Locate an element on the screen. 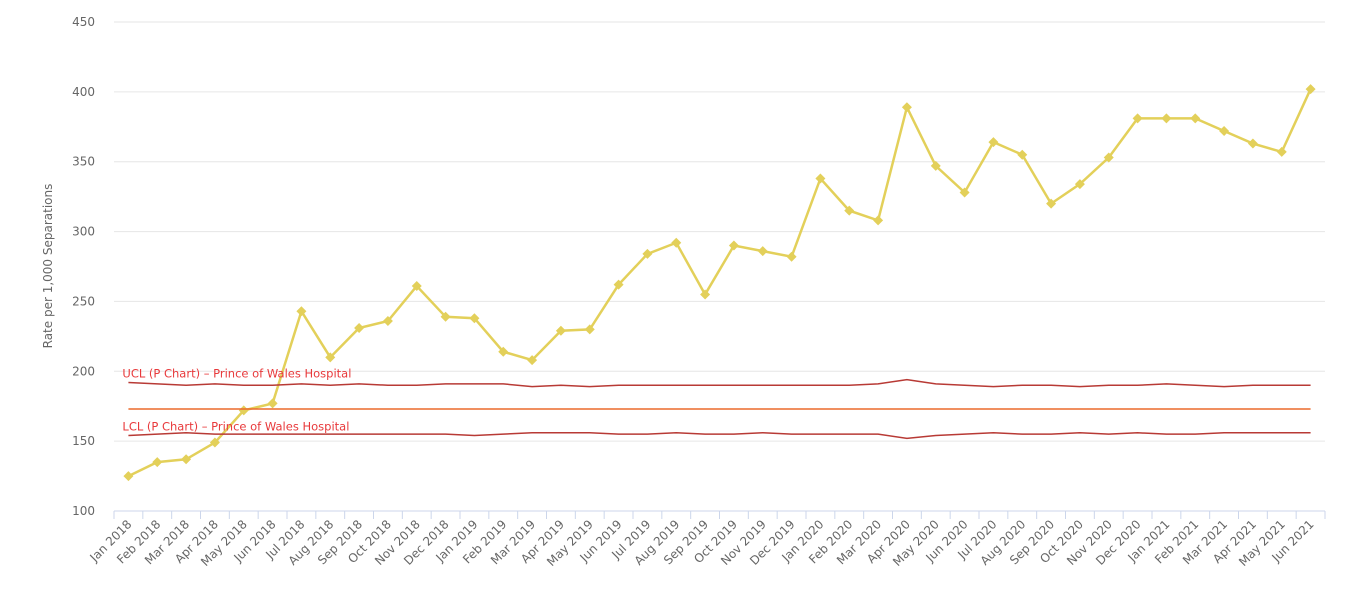 The height and width of the screenshot is (606, 1354). y-tick-label: 100 is located at coordinates (83, 511).